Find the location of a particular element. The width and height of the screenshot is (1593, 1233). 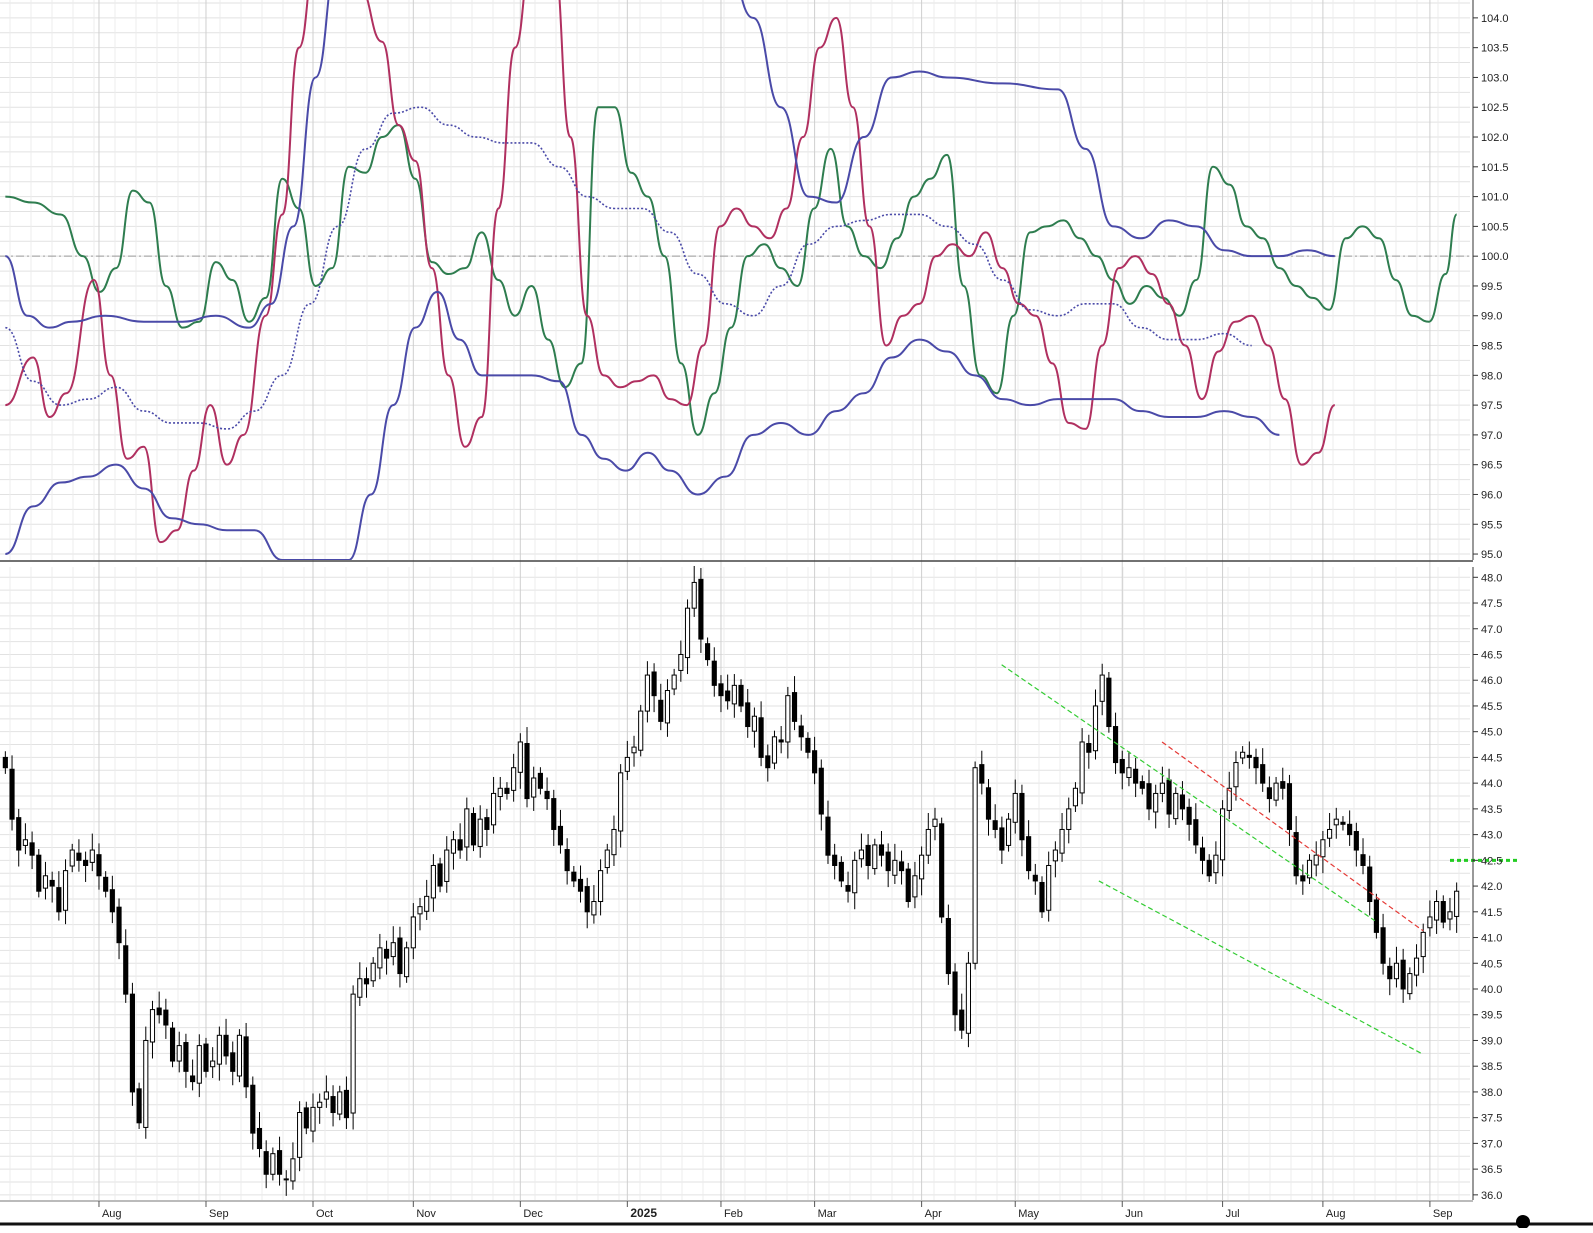

y-tick-label: 95.0 is located at coordinates (1491, 555).